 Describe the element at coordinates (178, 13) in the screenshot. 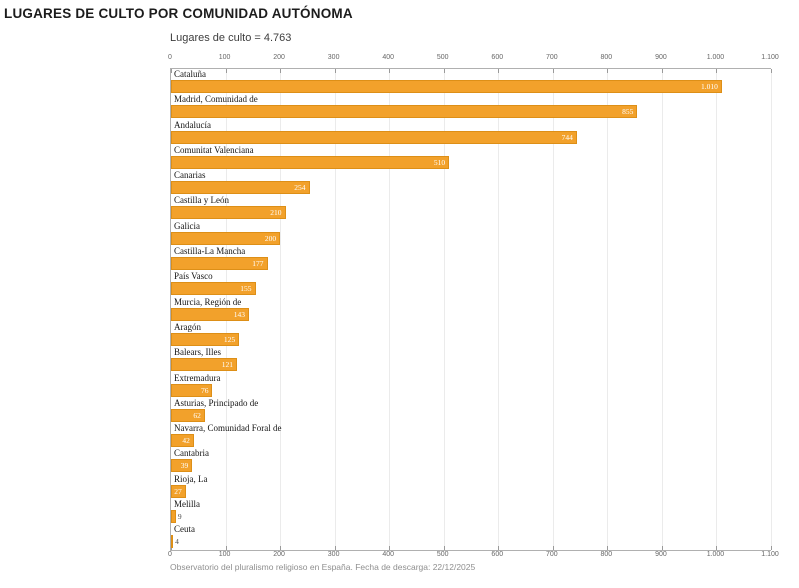

I see `chart-title: LUGARES DE CULTO POR COMUNIDAD AUTÓNOMA` at that location.